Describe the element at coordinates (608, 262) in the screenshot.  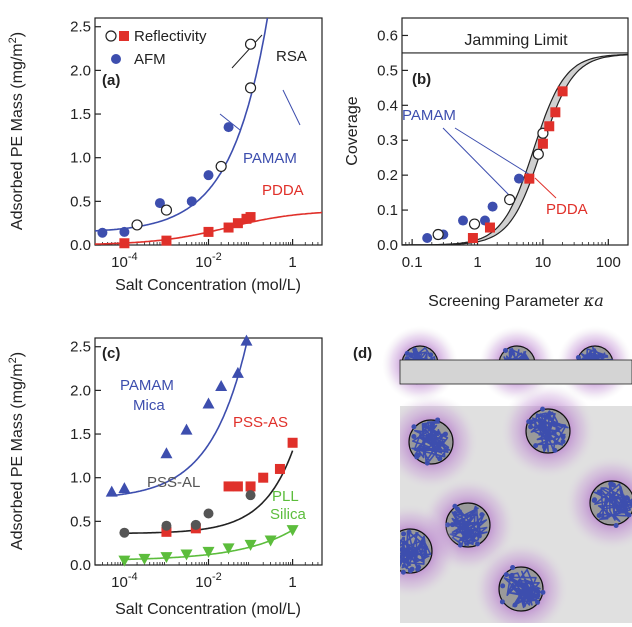
I see `x-tick-label: 100` at that location.